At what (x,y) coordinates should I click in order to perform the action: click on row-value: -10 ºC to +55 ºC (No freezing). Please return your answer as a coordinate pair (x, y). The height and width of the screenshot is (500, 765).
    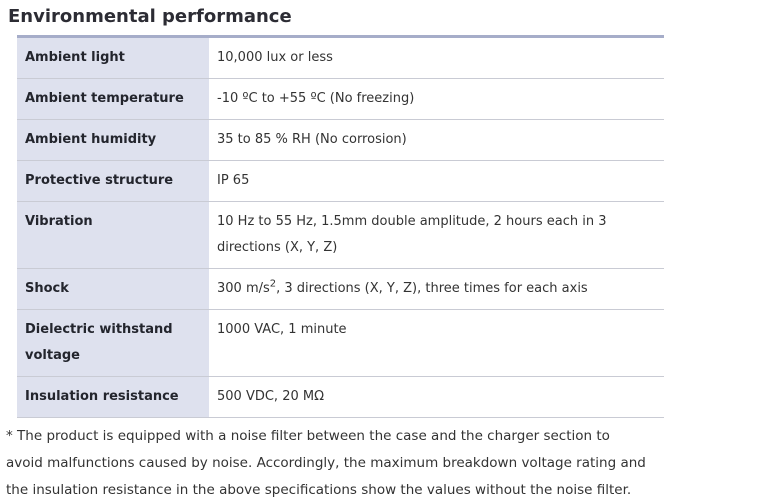
    Looking at the image, I should click on (436, 99).